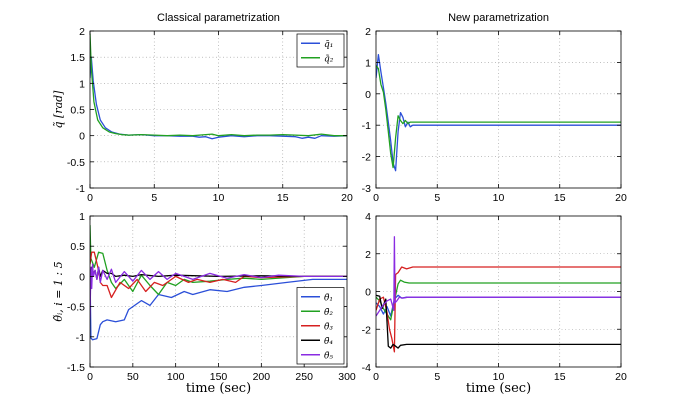  I want to click on chart-title: Classical parametrization, so click(218, 18).